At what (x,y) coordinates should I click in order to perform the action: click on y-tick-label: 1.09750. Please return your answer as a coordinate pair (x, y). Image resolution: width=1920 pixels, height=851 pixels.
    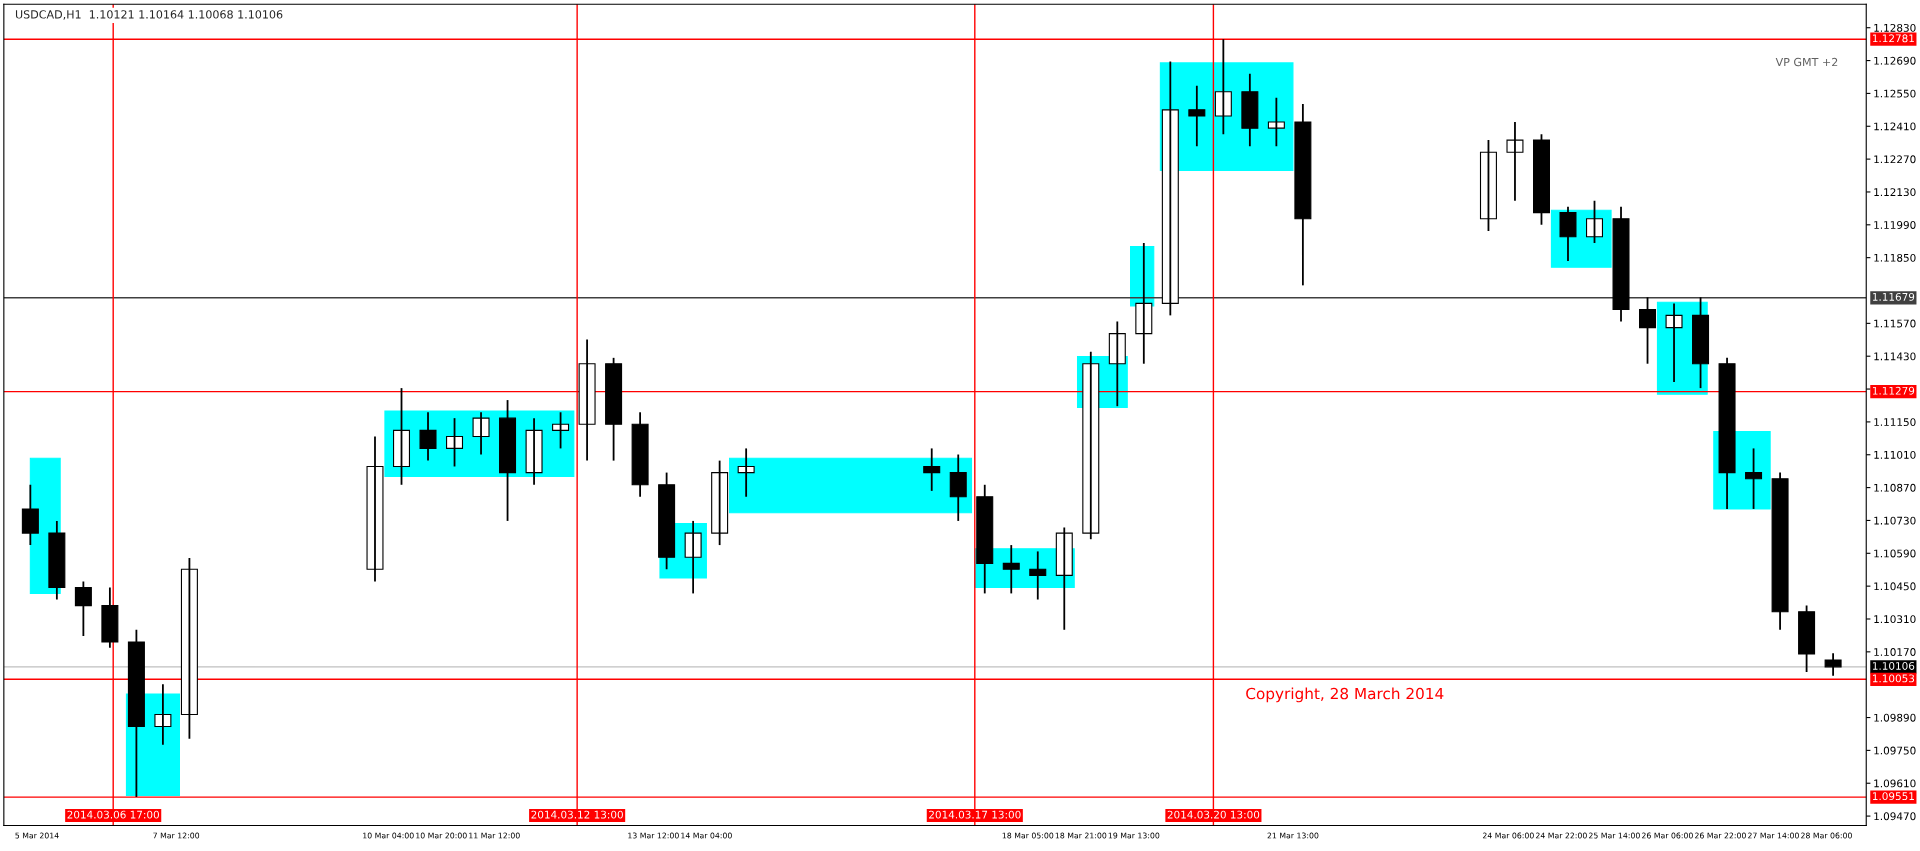
    Looking at the image, I should click on (1895, 750).